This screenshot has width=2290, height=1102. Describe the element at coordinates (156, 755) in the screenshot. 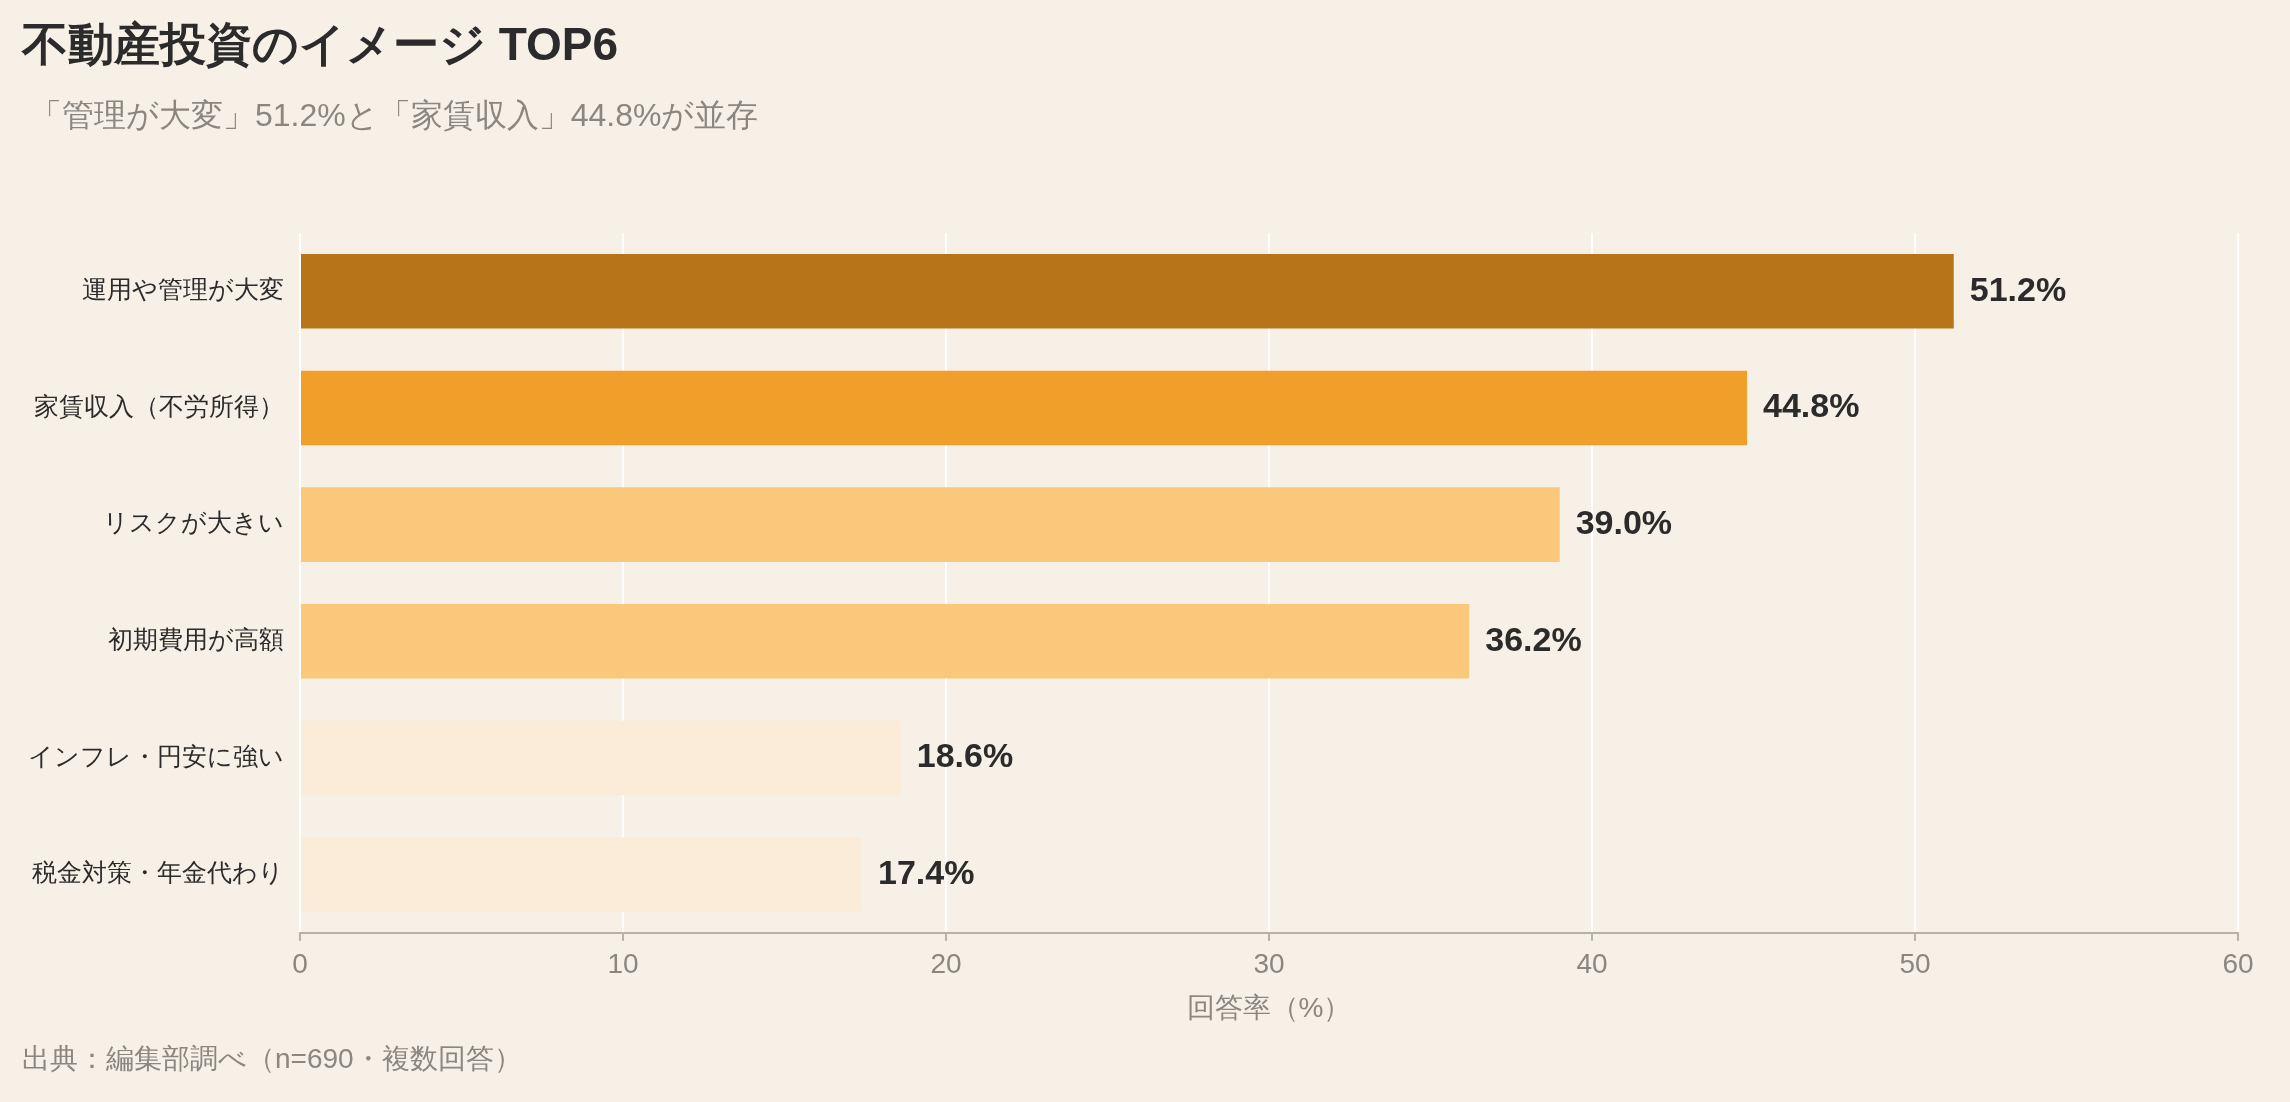

I see `y-tick-label: インフレ・円安に強い` at that location.